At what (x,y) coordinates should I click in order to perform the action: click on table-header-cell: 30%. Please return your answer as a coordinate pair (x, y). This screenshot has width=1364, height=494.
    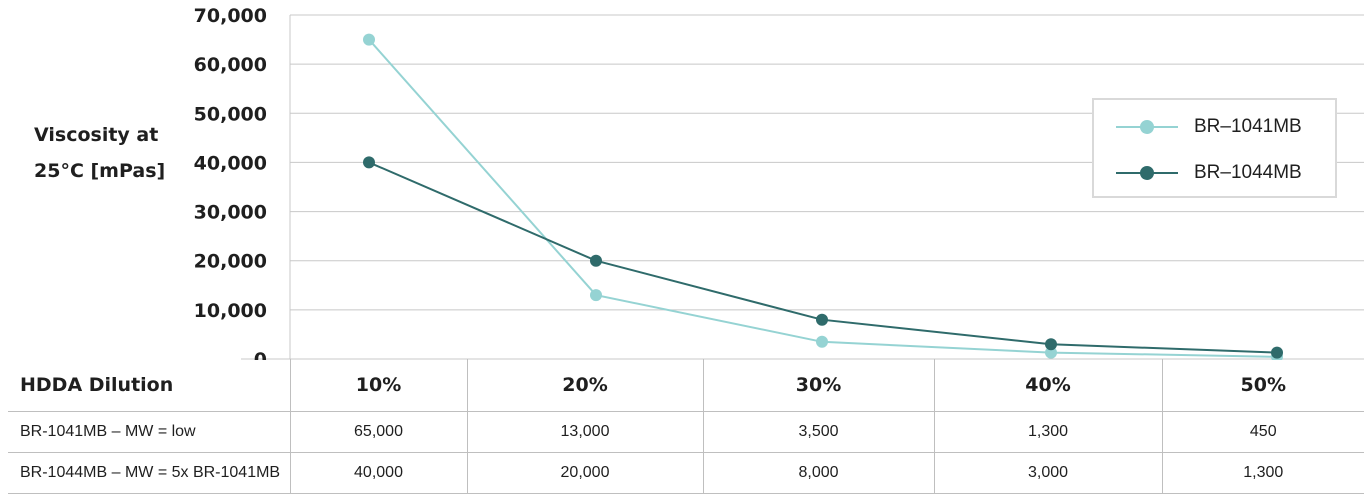
    Looking at the image, I should click on (818, 385).